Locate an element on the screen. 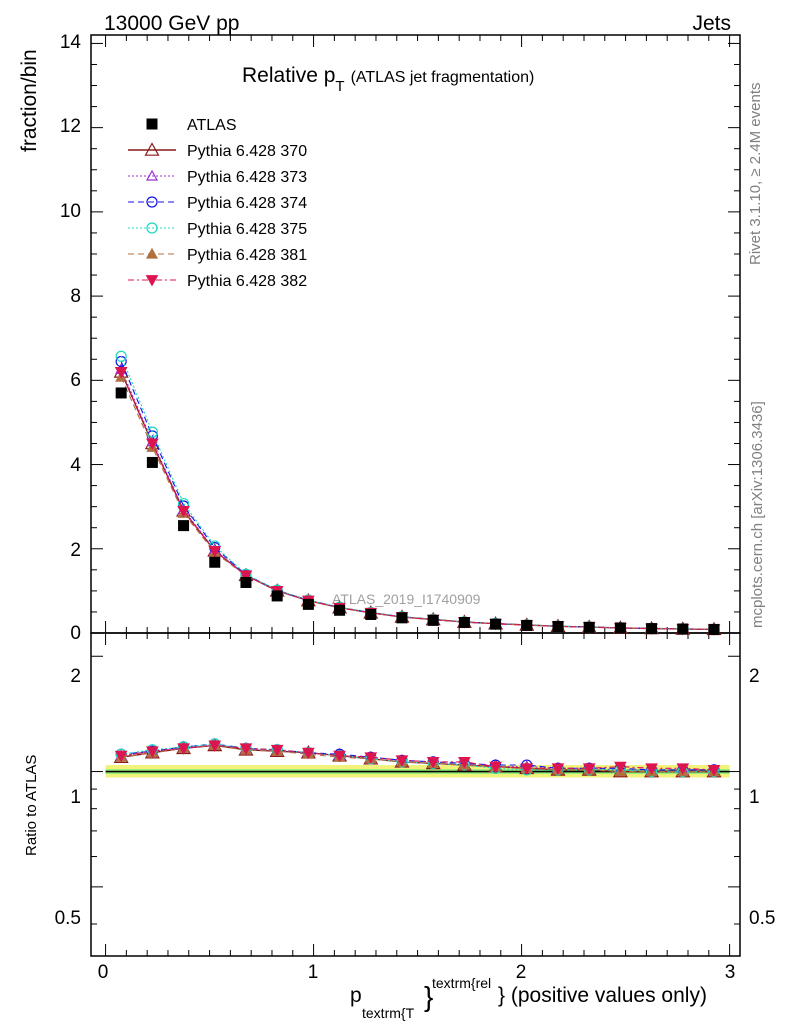 The width and height of the screenshot is (786, 1024). x-tick-label-2: 2 is located at coordinates (521, 972).